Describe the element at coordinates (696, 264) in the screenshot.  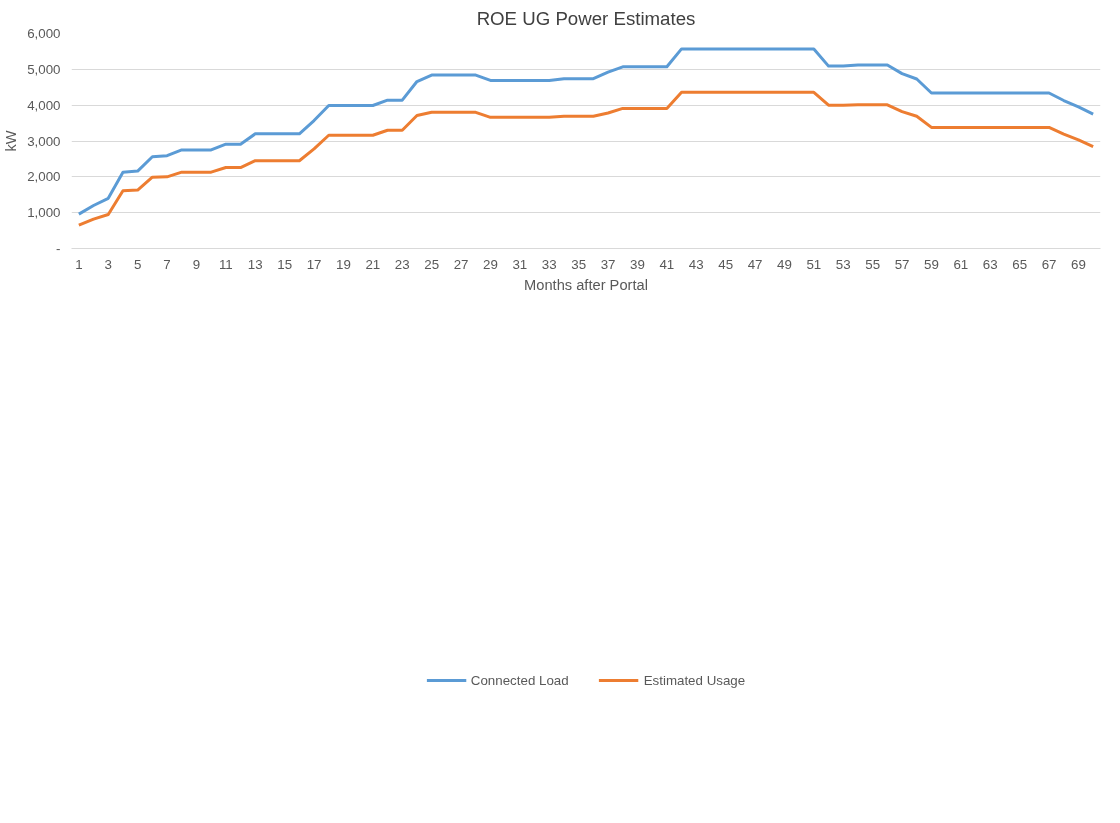
I see `x-tick-label: 43` at that location.